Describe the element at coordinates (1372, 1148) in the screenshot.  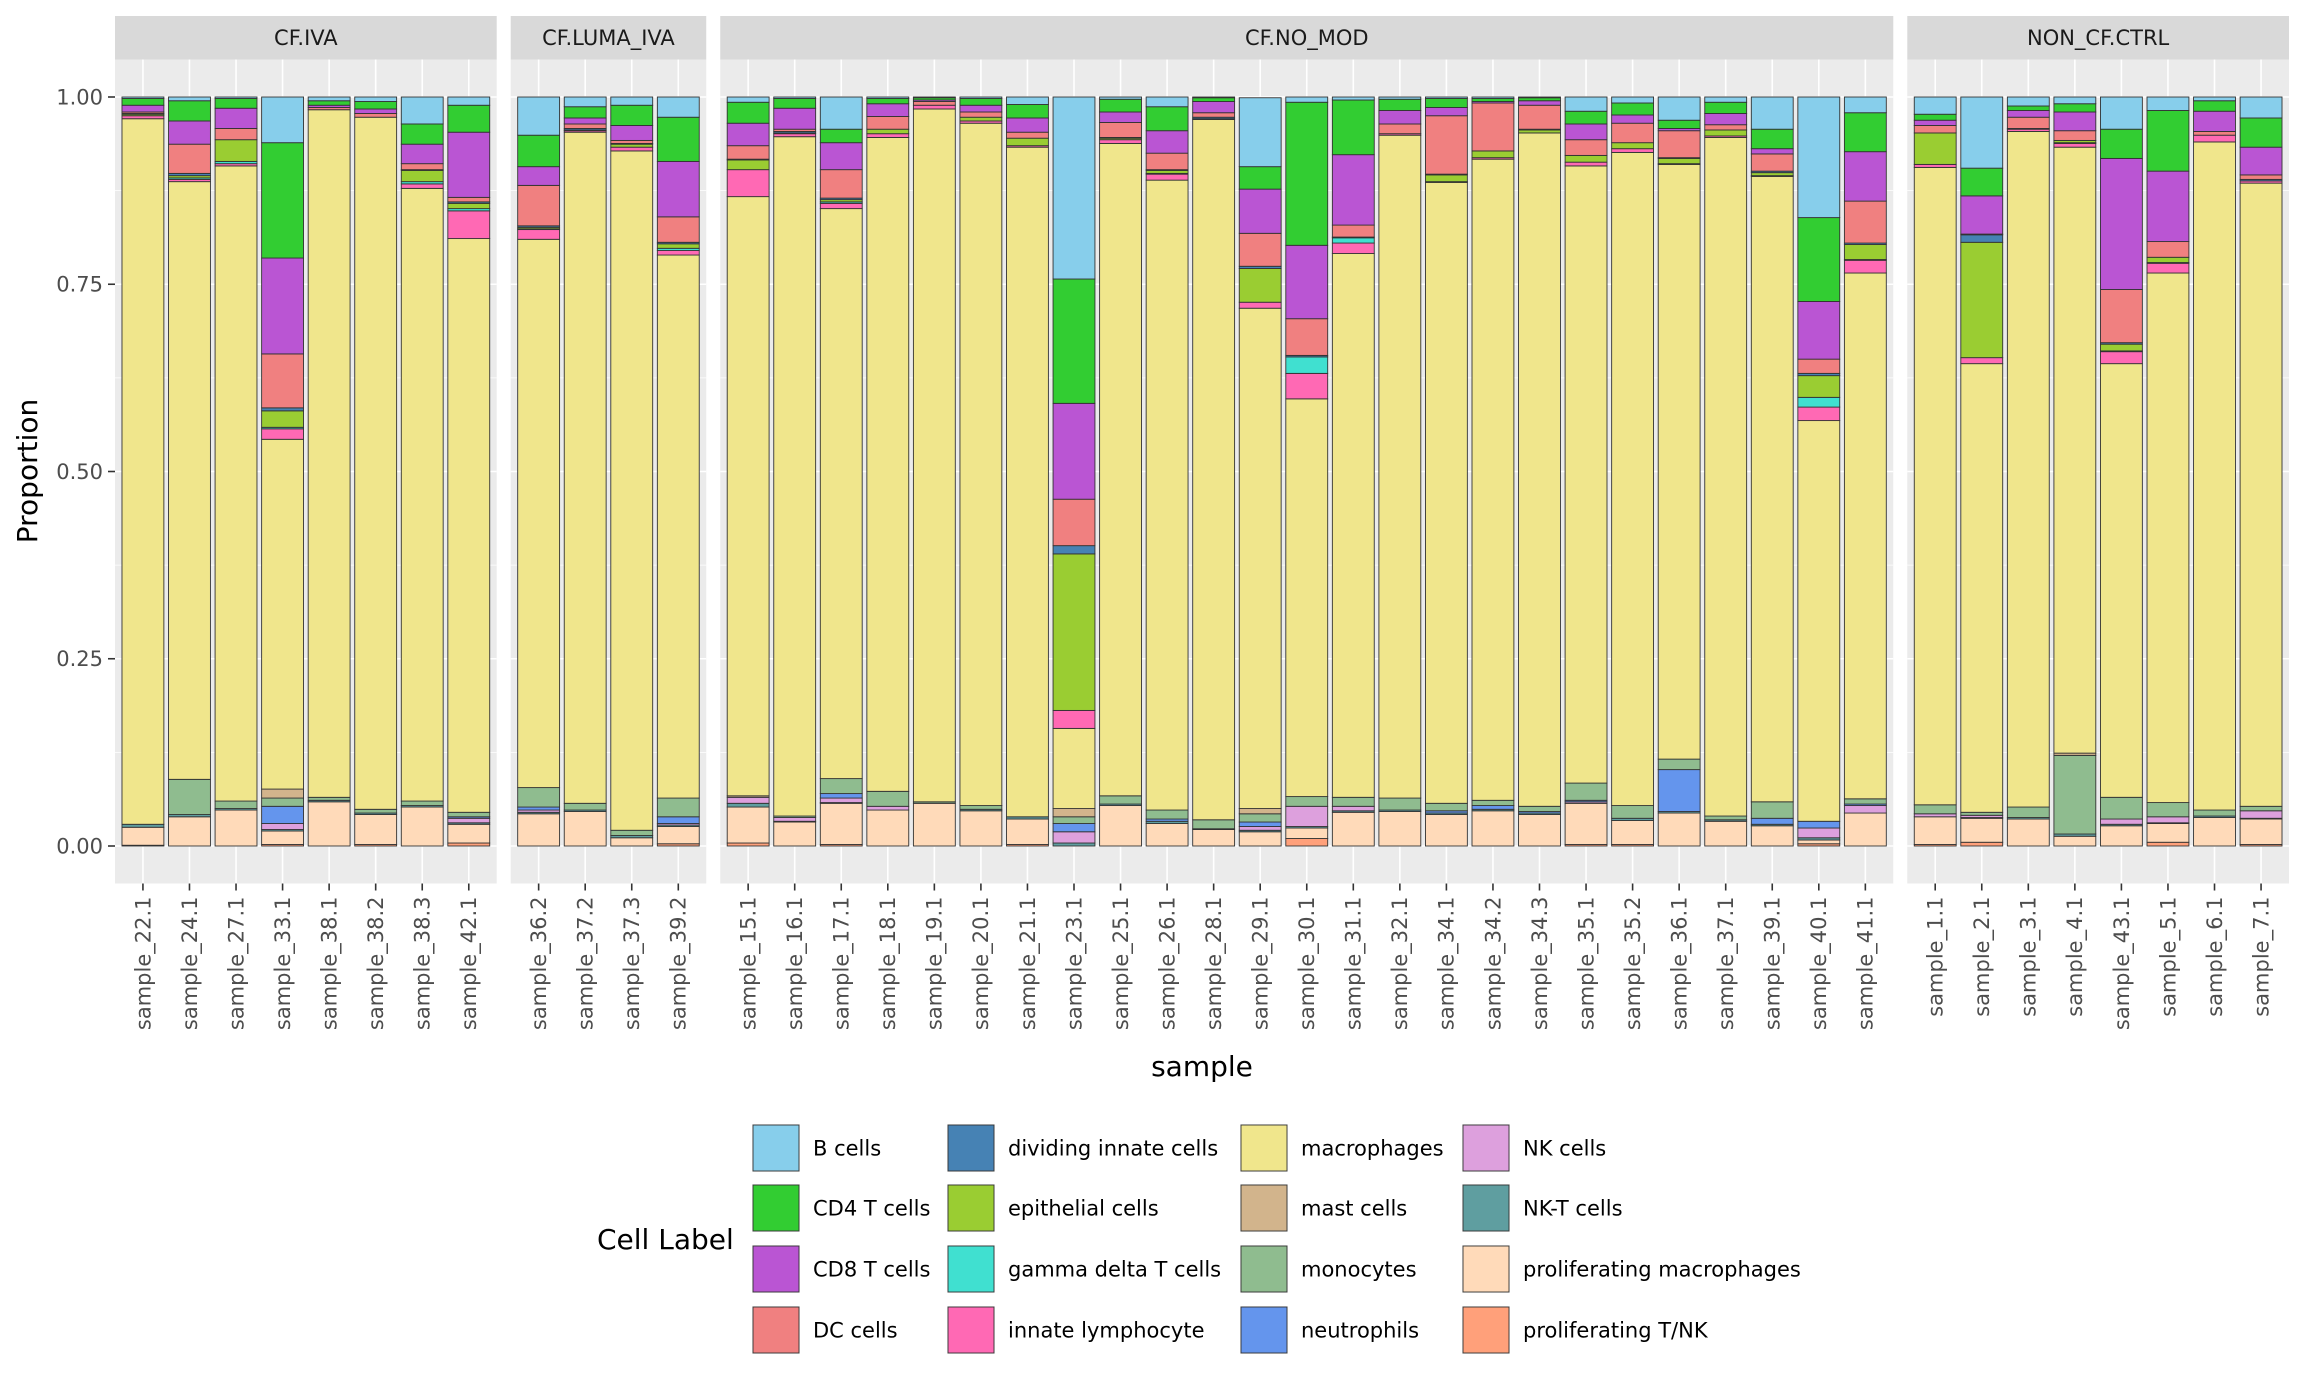
I see `legend-label: macrophages` at that location.